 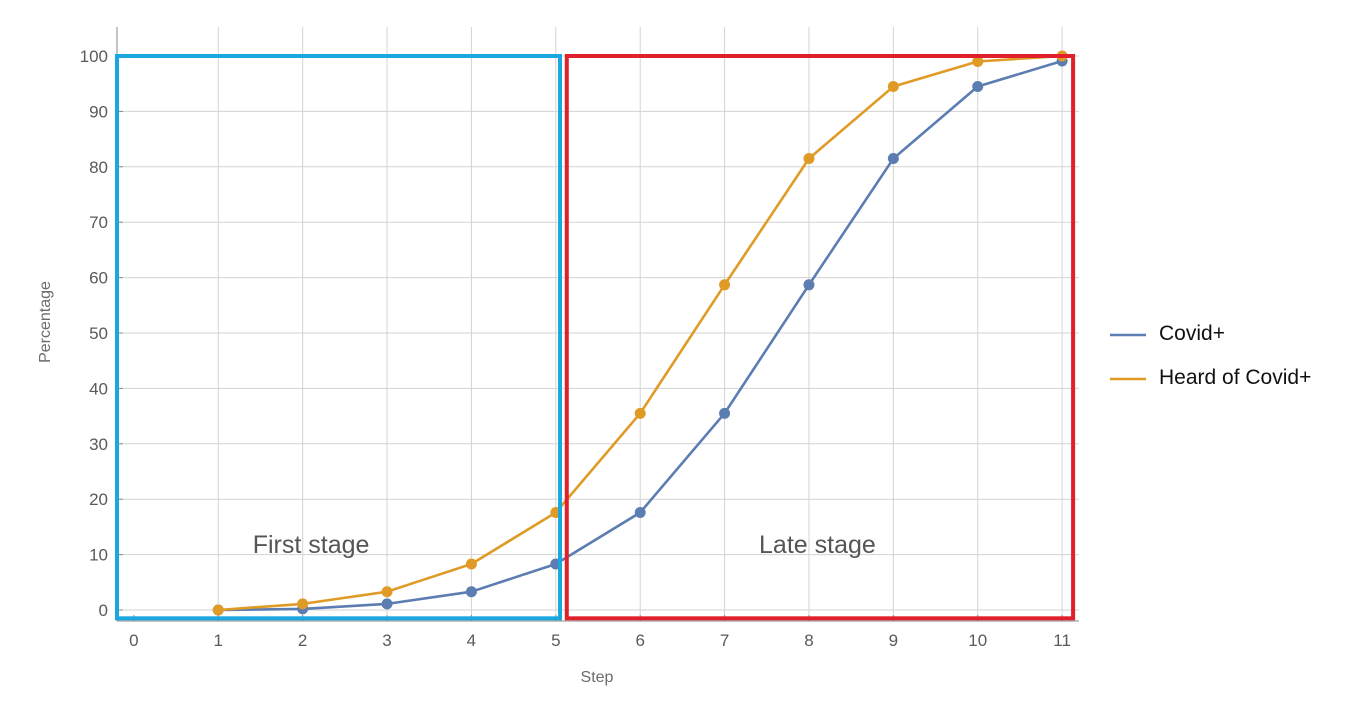 What do you see at coordinates (893, 640) in the screenshot?
I see `x-tick-label: 9` at bounding box center [893, 640].